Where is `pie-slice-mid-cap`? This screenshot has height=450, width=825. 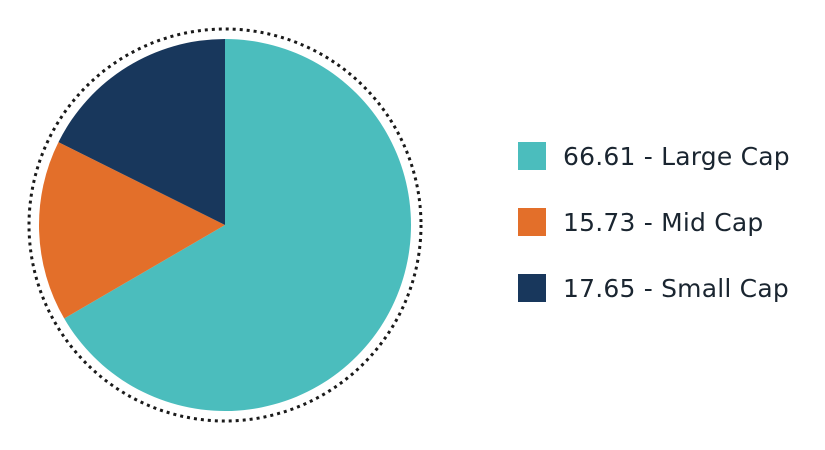 pie-slice-mid-cap is located at coordinates (131, 230).